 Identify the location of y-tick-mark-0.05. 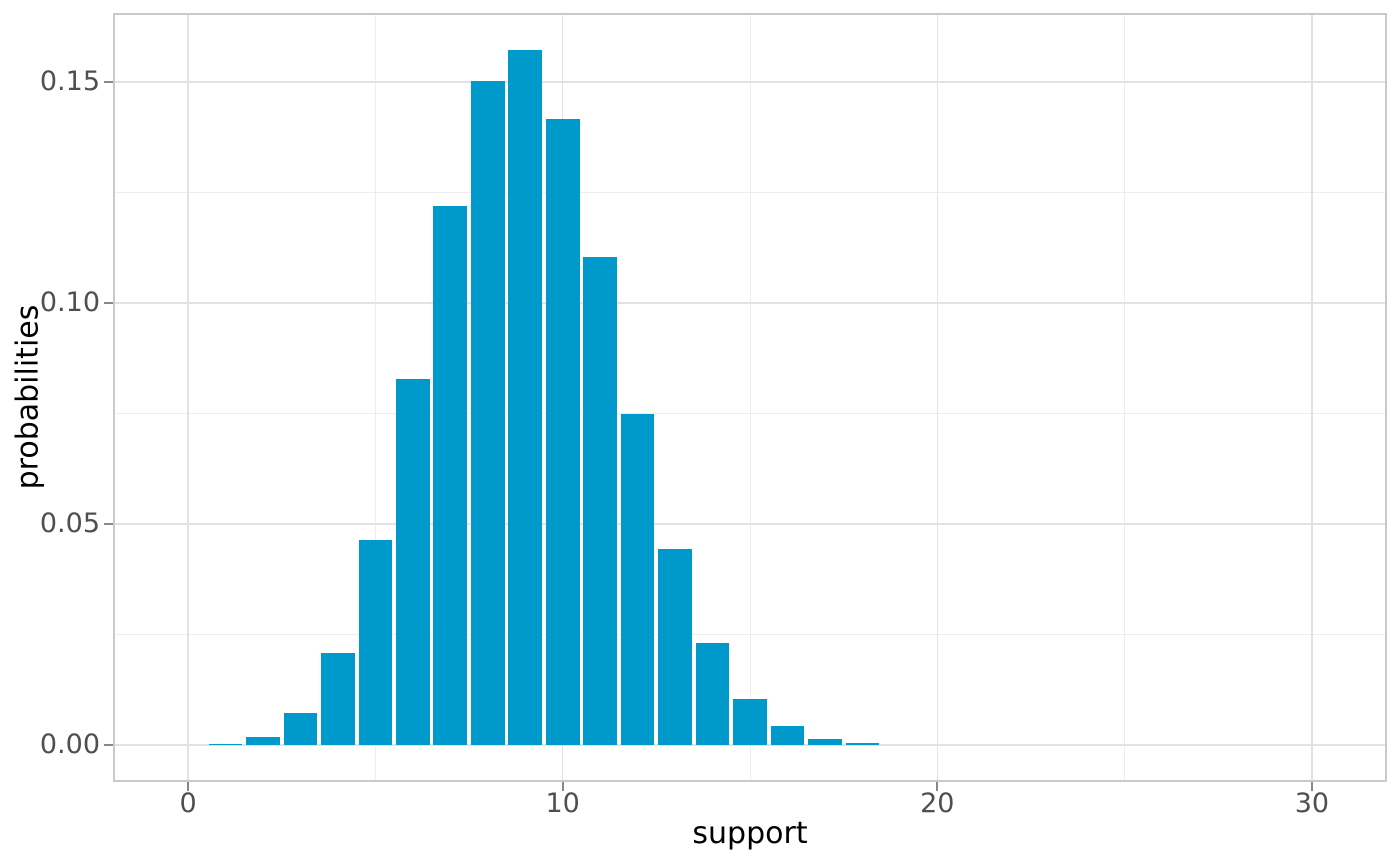
(108, 524).